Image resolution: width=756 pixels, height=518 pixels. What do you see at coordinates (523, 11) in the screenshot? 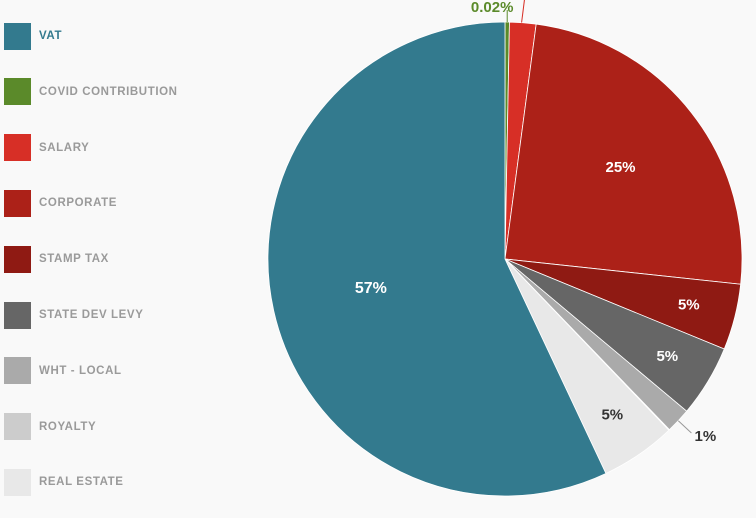
I see `leader-line-salary` at bounding box center [523, 11].